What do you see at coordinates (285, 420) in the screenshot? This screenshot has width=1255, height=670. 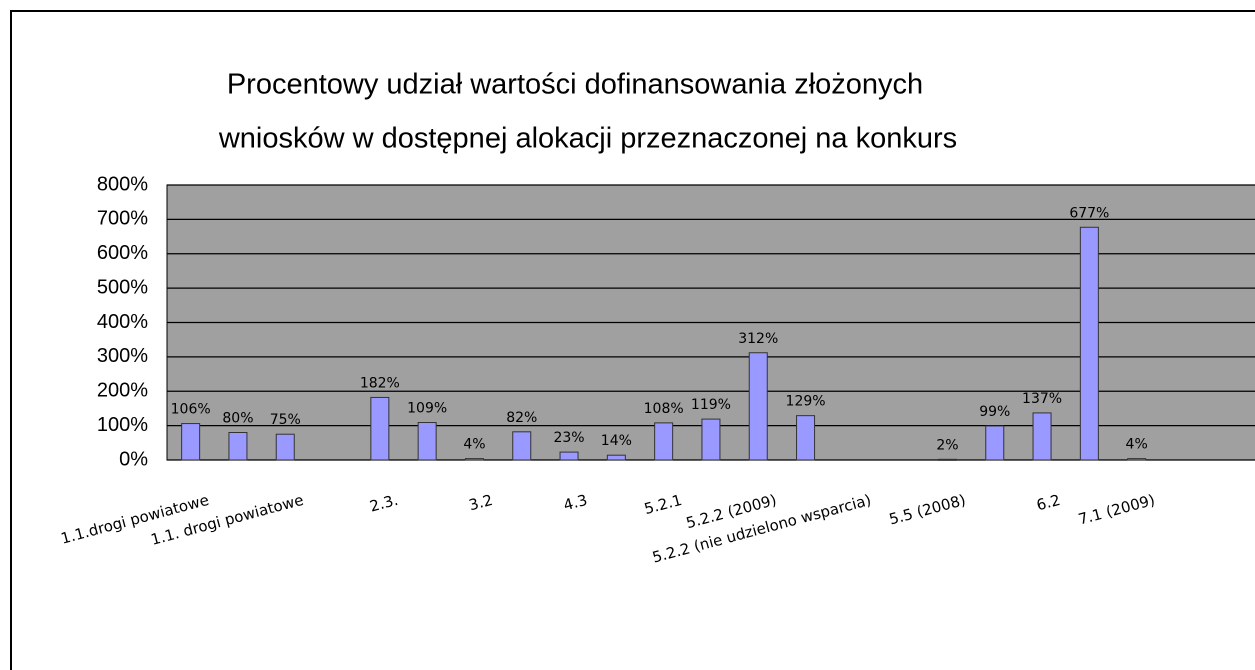 I see `data-label: 75%` at bounding box center [285, 420].